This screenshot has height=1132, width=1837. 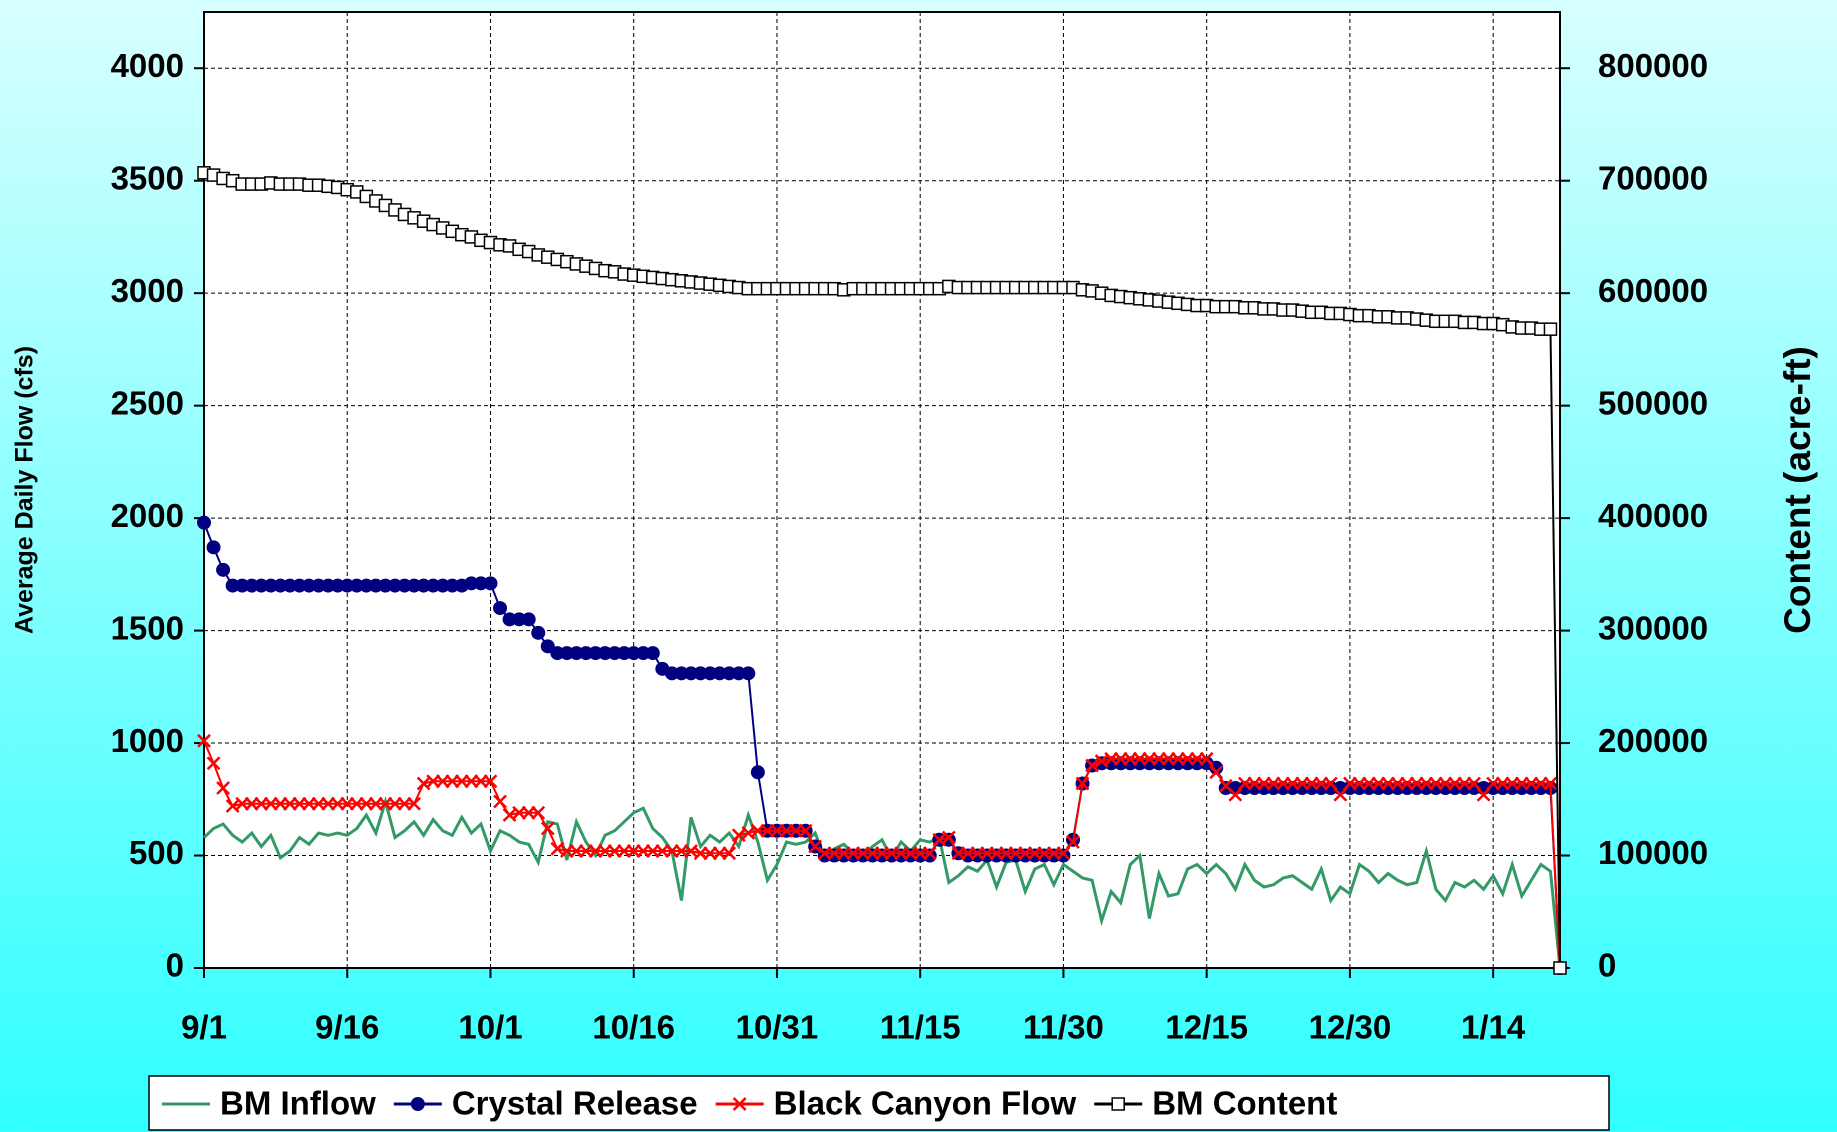 I want to click on y2-tick-label: 800000, so click(x=1653, y=65).